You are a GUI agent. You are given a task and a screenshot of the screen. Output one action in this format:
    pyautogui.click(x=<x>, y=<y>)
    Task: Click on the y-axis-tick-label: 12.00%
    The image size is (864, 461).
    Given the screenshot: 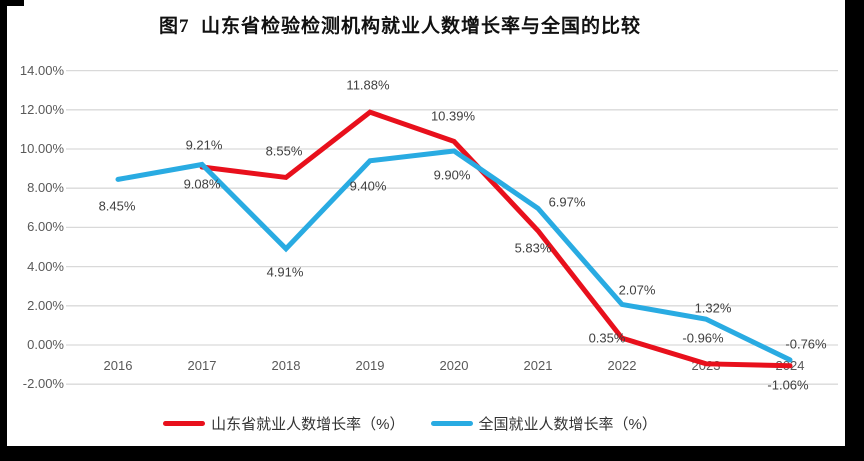 What is the action you would take?
    pyautogui.click(x=41, y=109)
    